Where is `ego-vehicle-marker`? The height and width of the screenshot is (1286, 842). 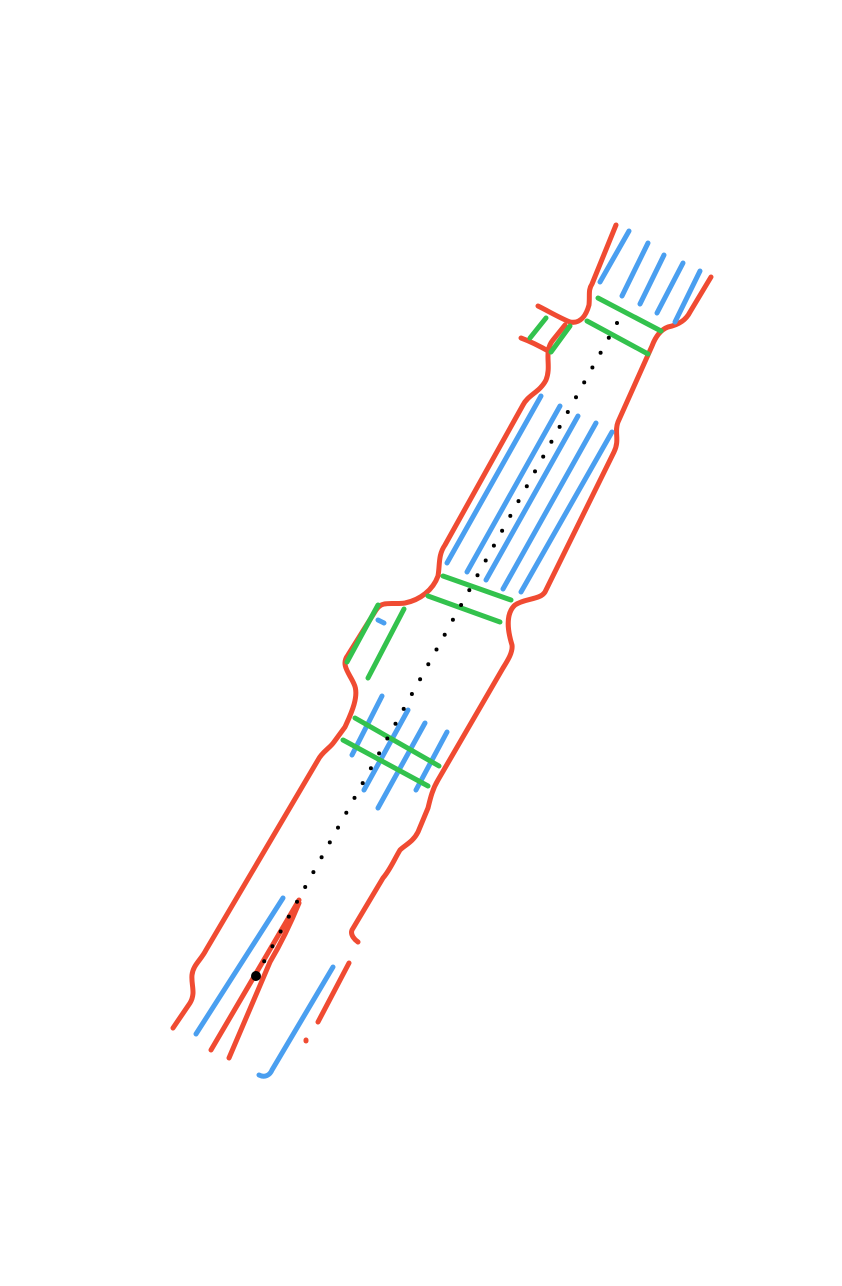
ego-vehicle-marker is located at coordinates (256, 976).